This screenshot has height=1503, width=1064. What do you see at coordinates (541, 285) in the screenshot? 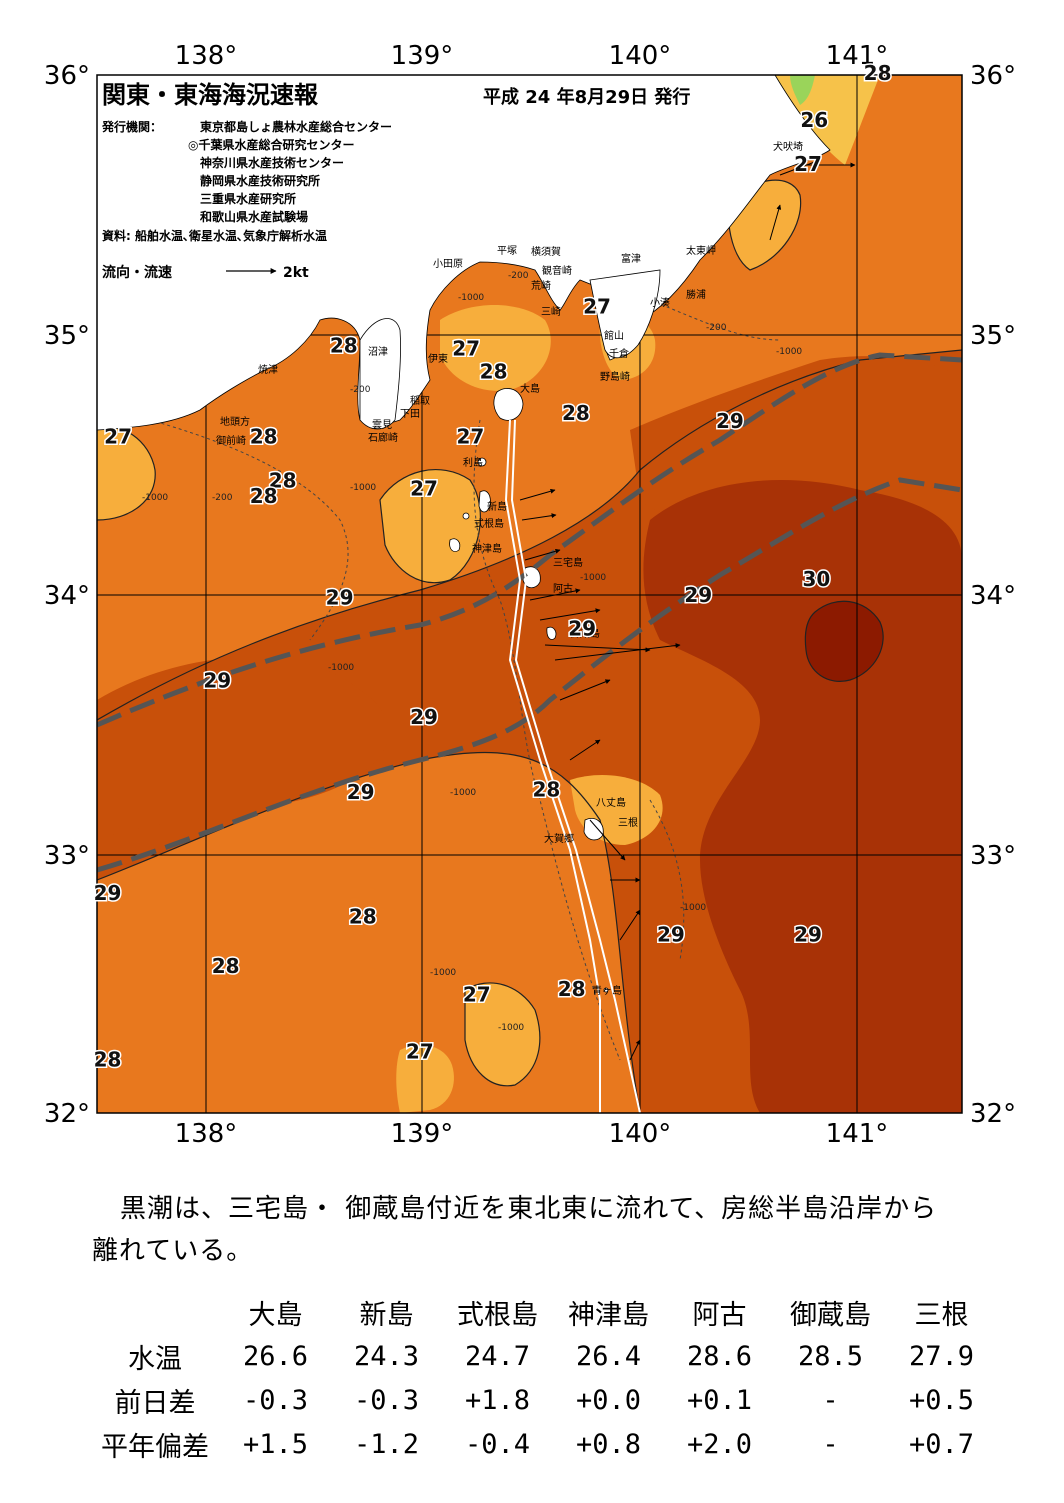
I see `place-label: 荒崎` at bounding box center [541, 285].